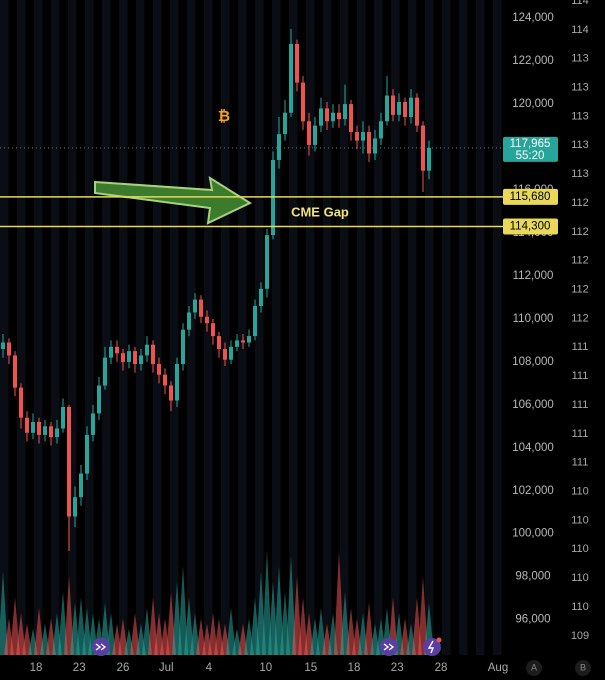 The image size is (605, 680). Describe the element at coordinates (79, 668) in the screenshot. I see `x-tick-label: 23` at that location.